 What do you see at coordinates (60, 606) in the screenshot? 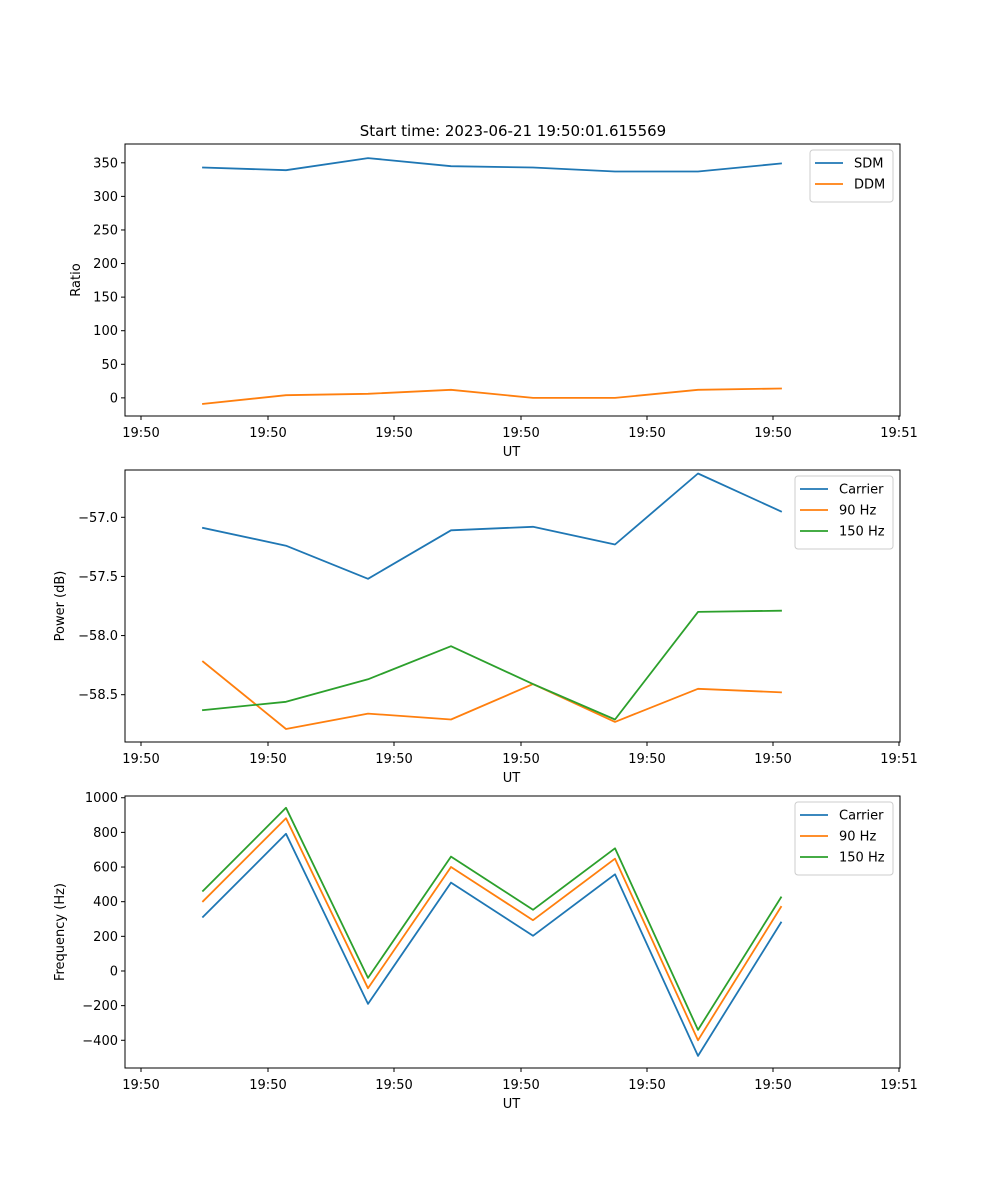
I see `y-axis-label: Power (dB)` at bounding box center [60, 606].